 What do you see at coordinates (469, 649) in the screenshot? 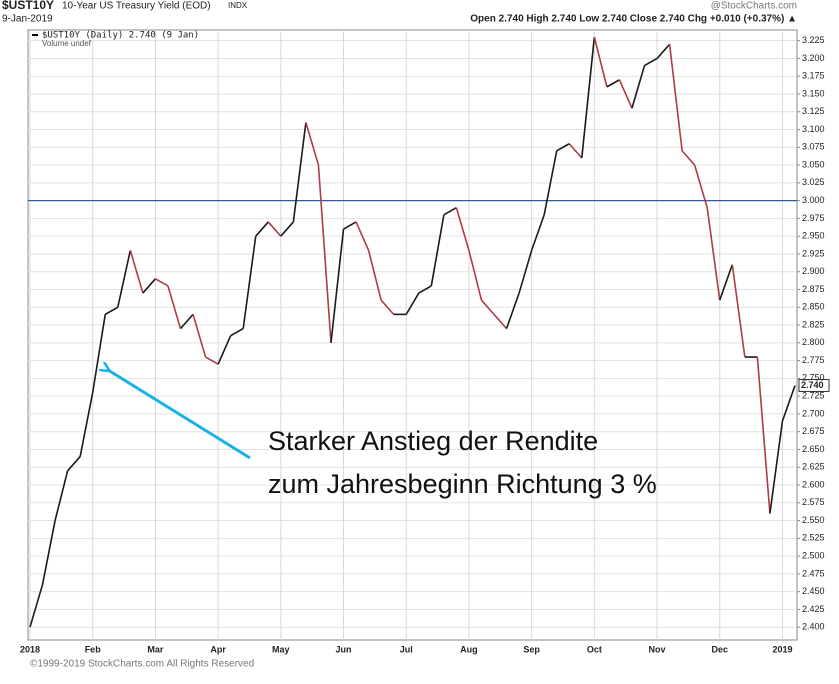
I see `x-tick-label: Aug` at bounding box center [469, 649].